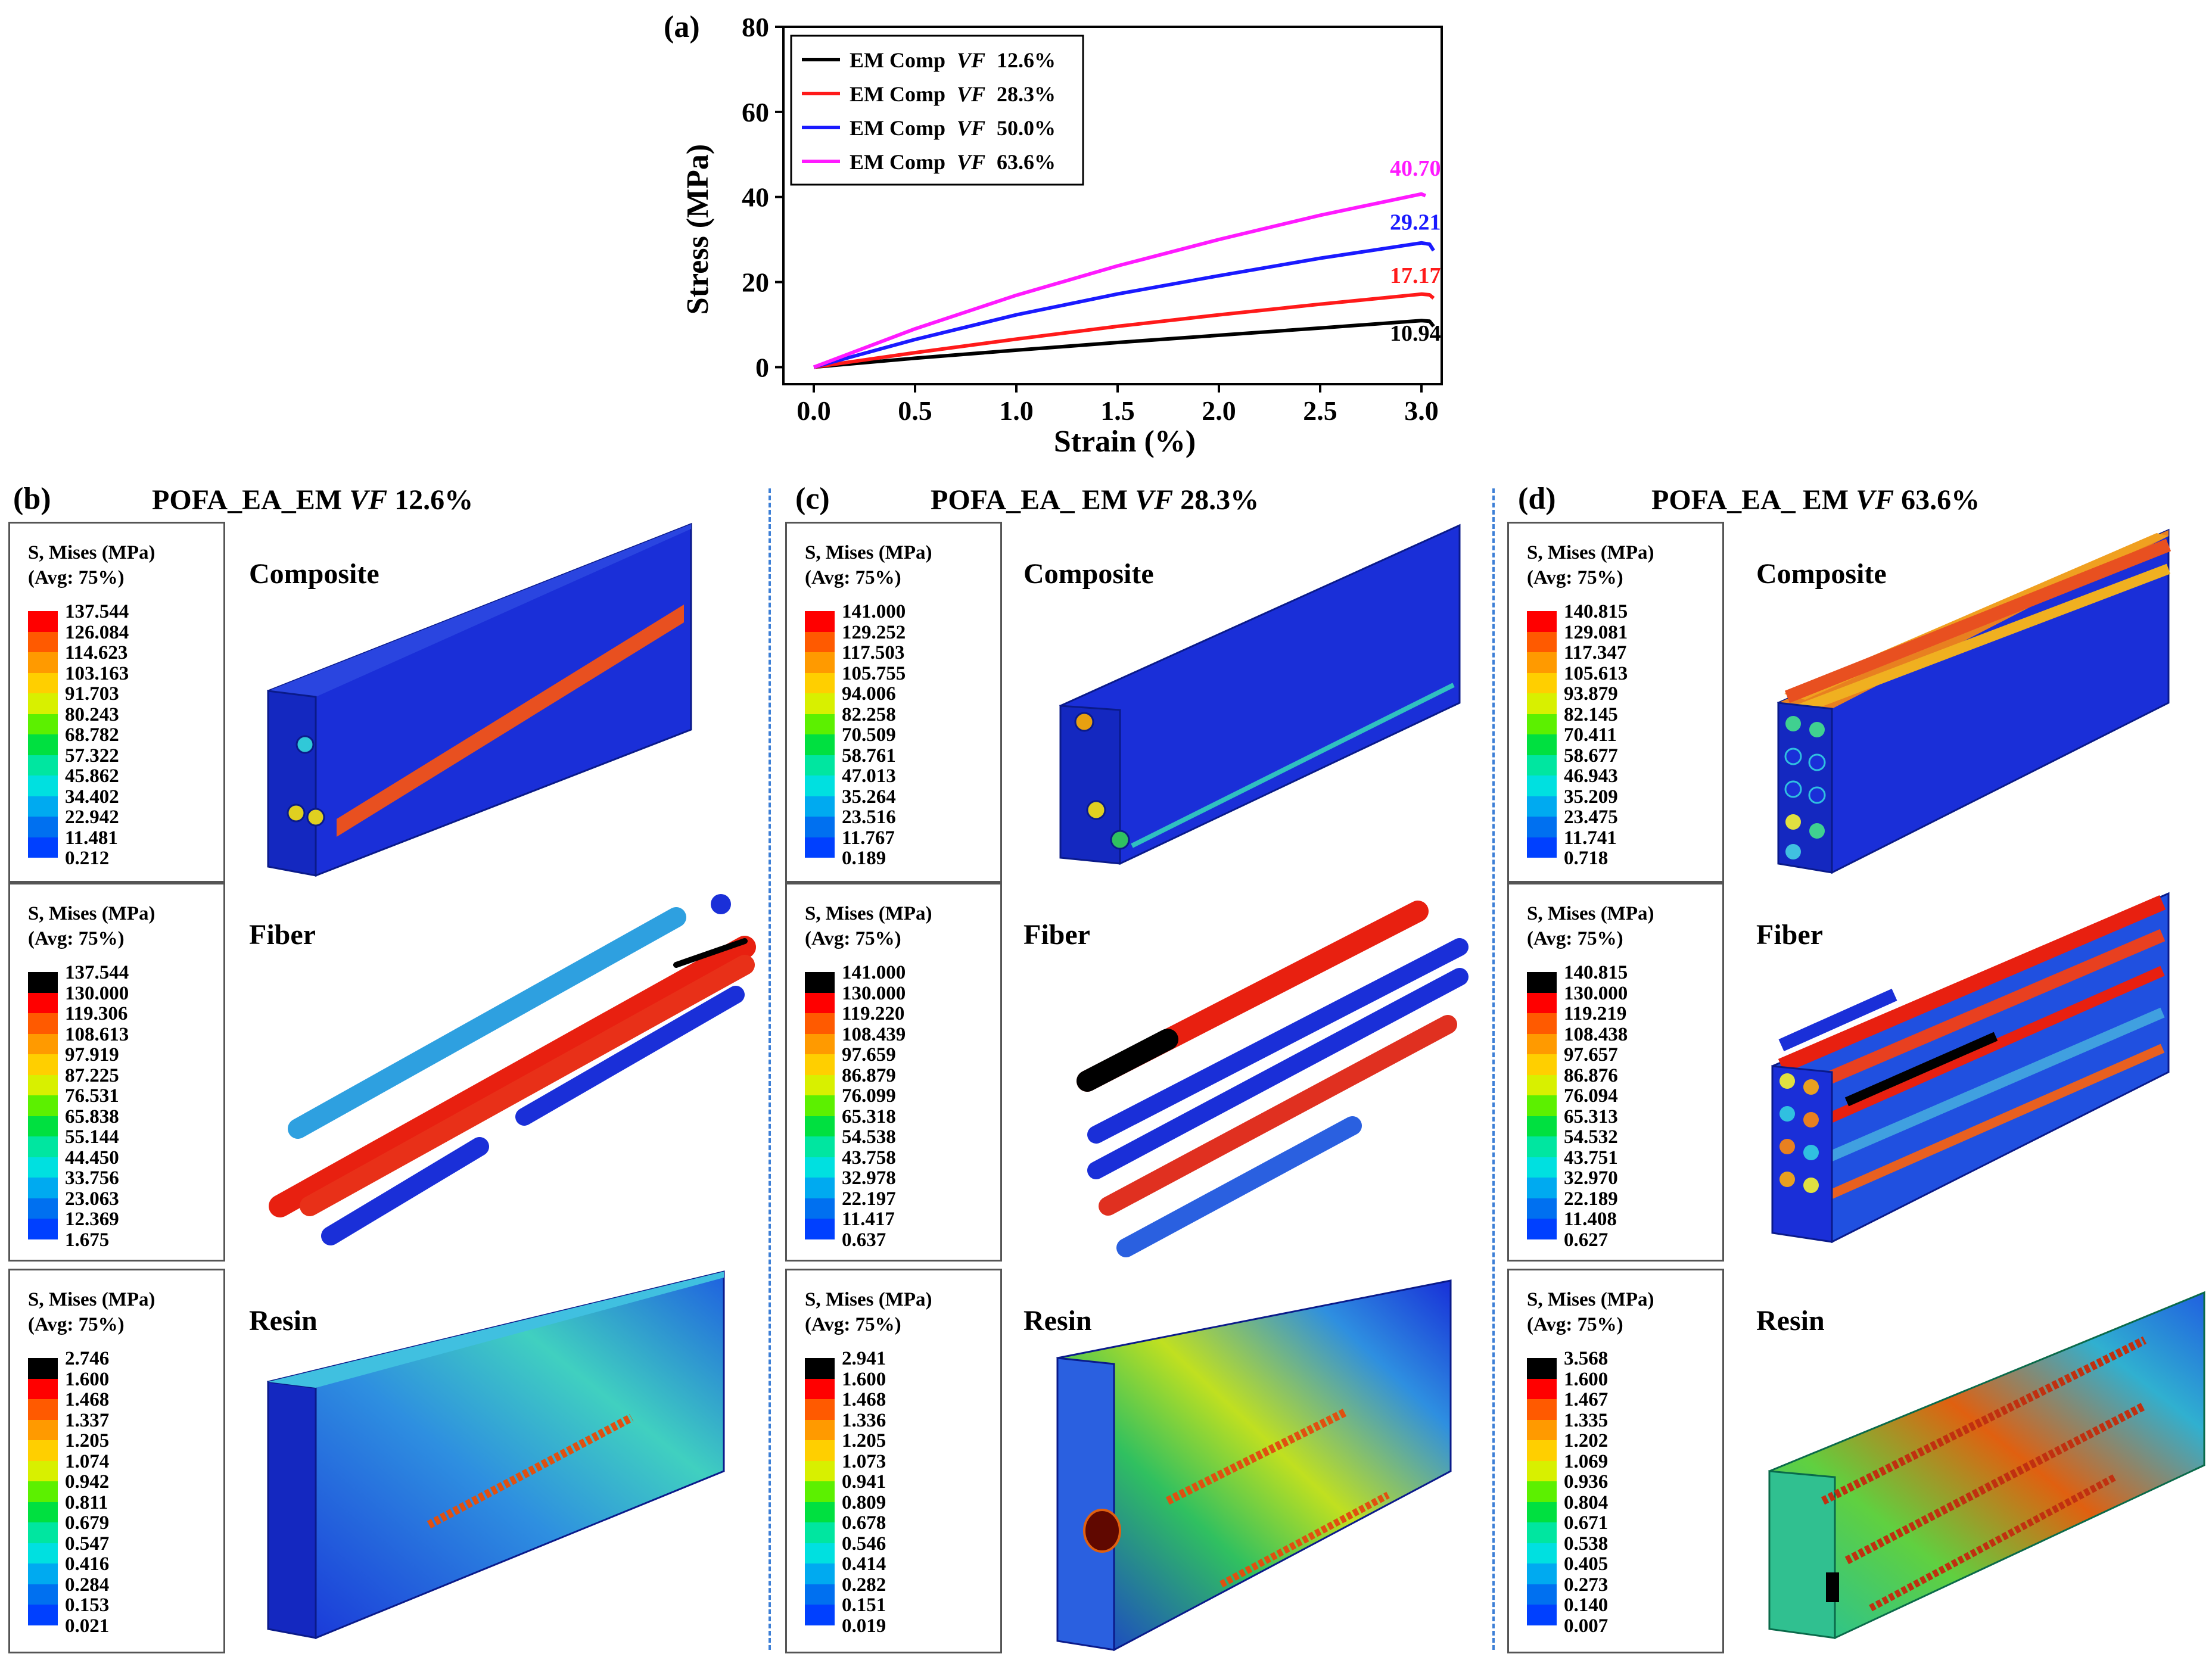 Image resolution: width=2212 pixels, height=1657 pixels. Describe the element at coordinates (1596, 673) in the screenshot. I see `legend-value: 105.613` at that location.